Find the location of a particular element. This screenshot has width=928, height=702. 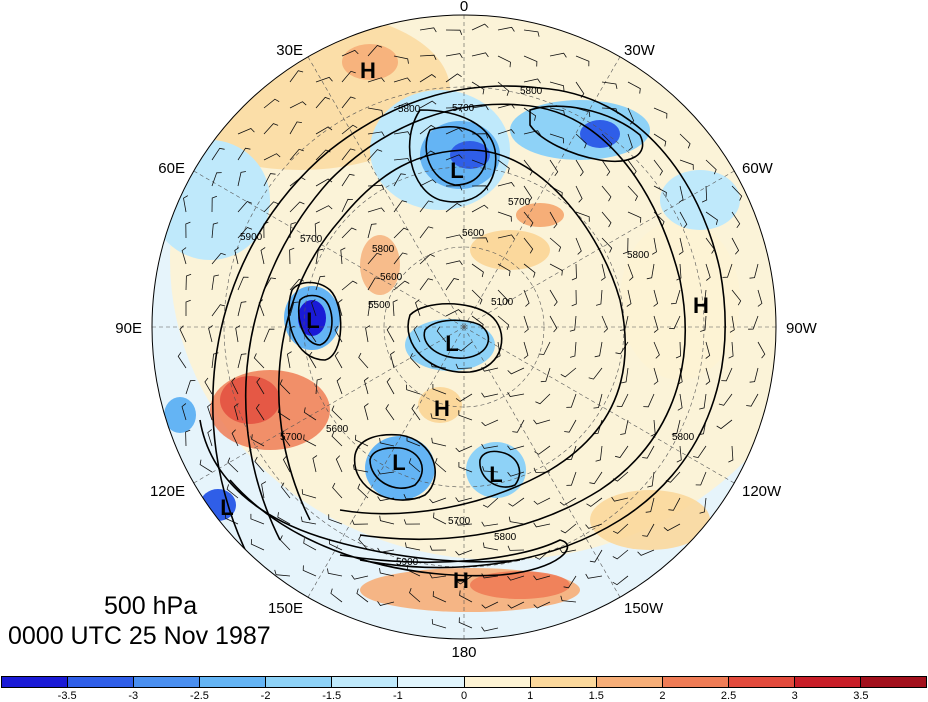

lon-label-30w: 30W is located at coordinates (640, 50).